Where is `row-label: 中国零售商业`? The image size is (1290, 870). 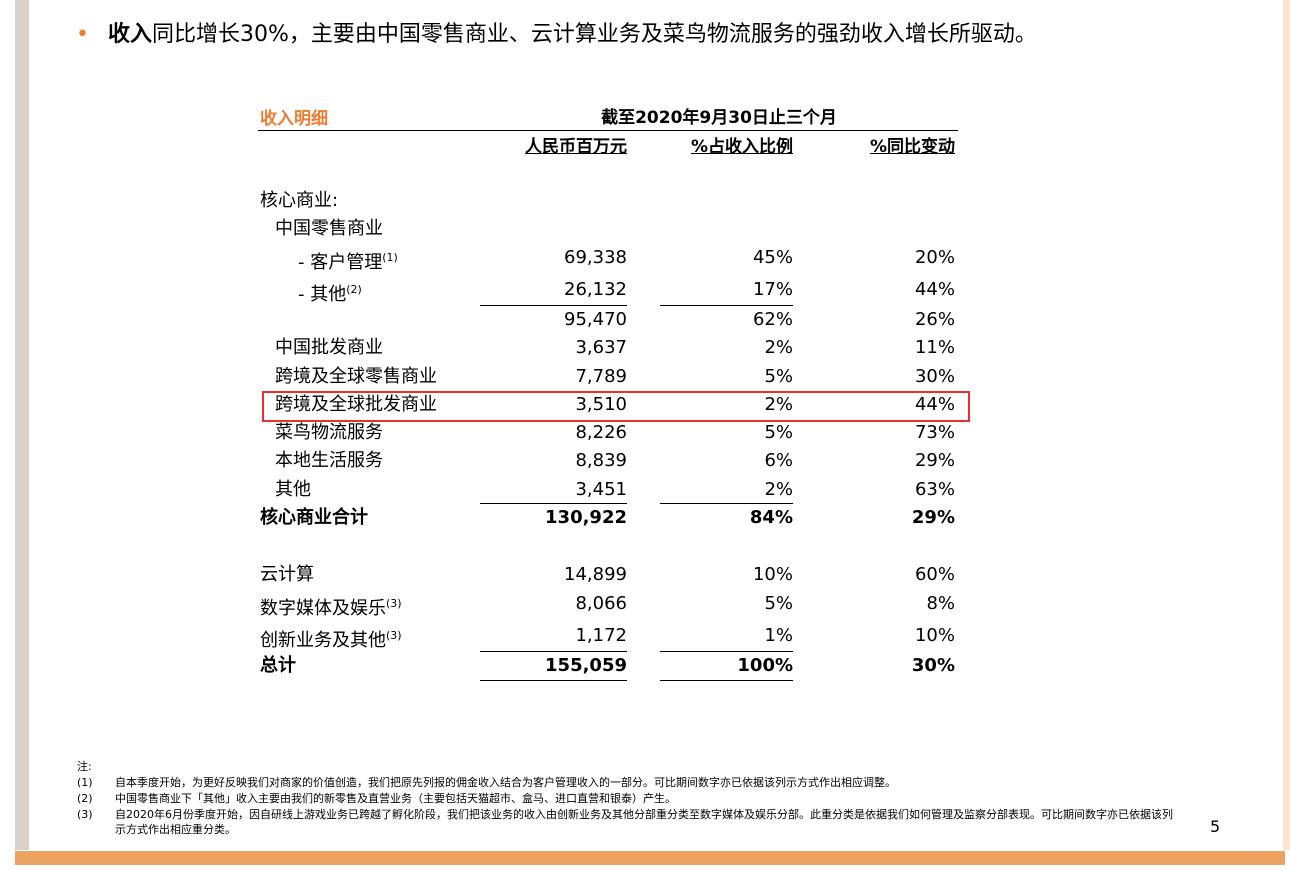
row-label: 中国零售商业 is located at coordinates (329, 229).